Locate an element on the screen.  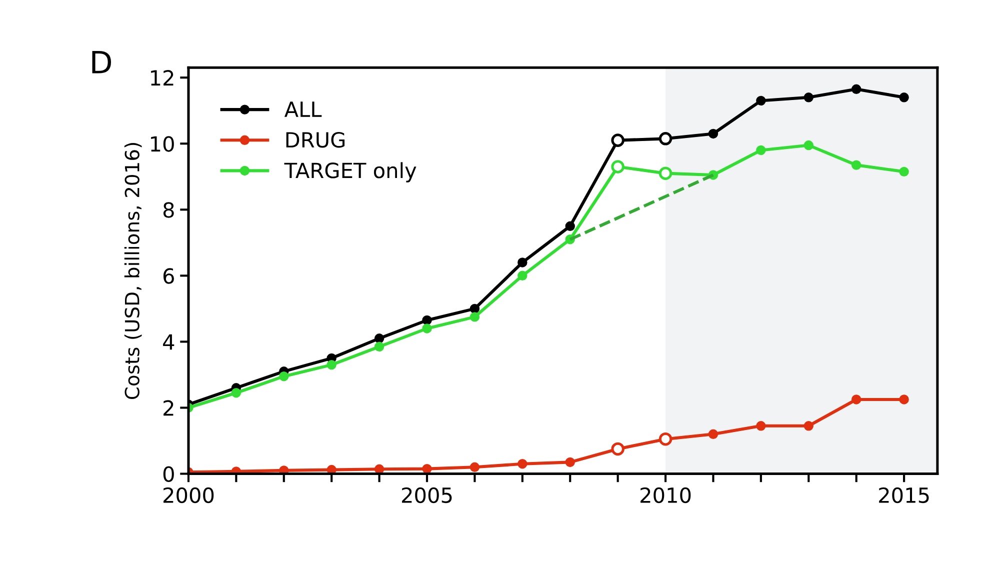
y-tick-label: 6 is located at coordinates (168, 276).